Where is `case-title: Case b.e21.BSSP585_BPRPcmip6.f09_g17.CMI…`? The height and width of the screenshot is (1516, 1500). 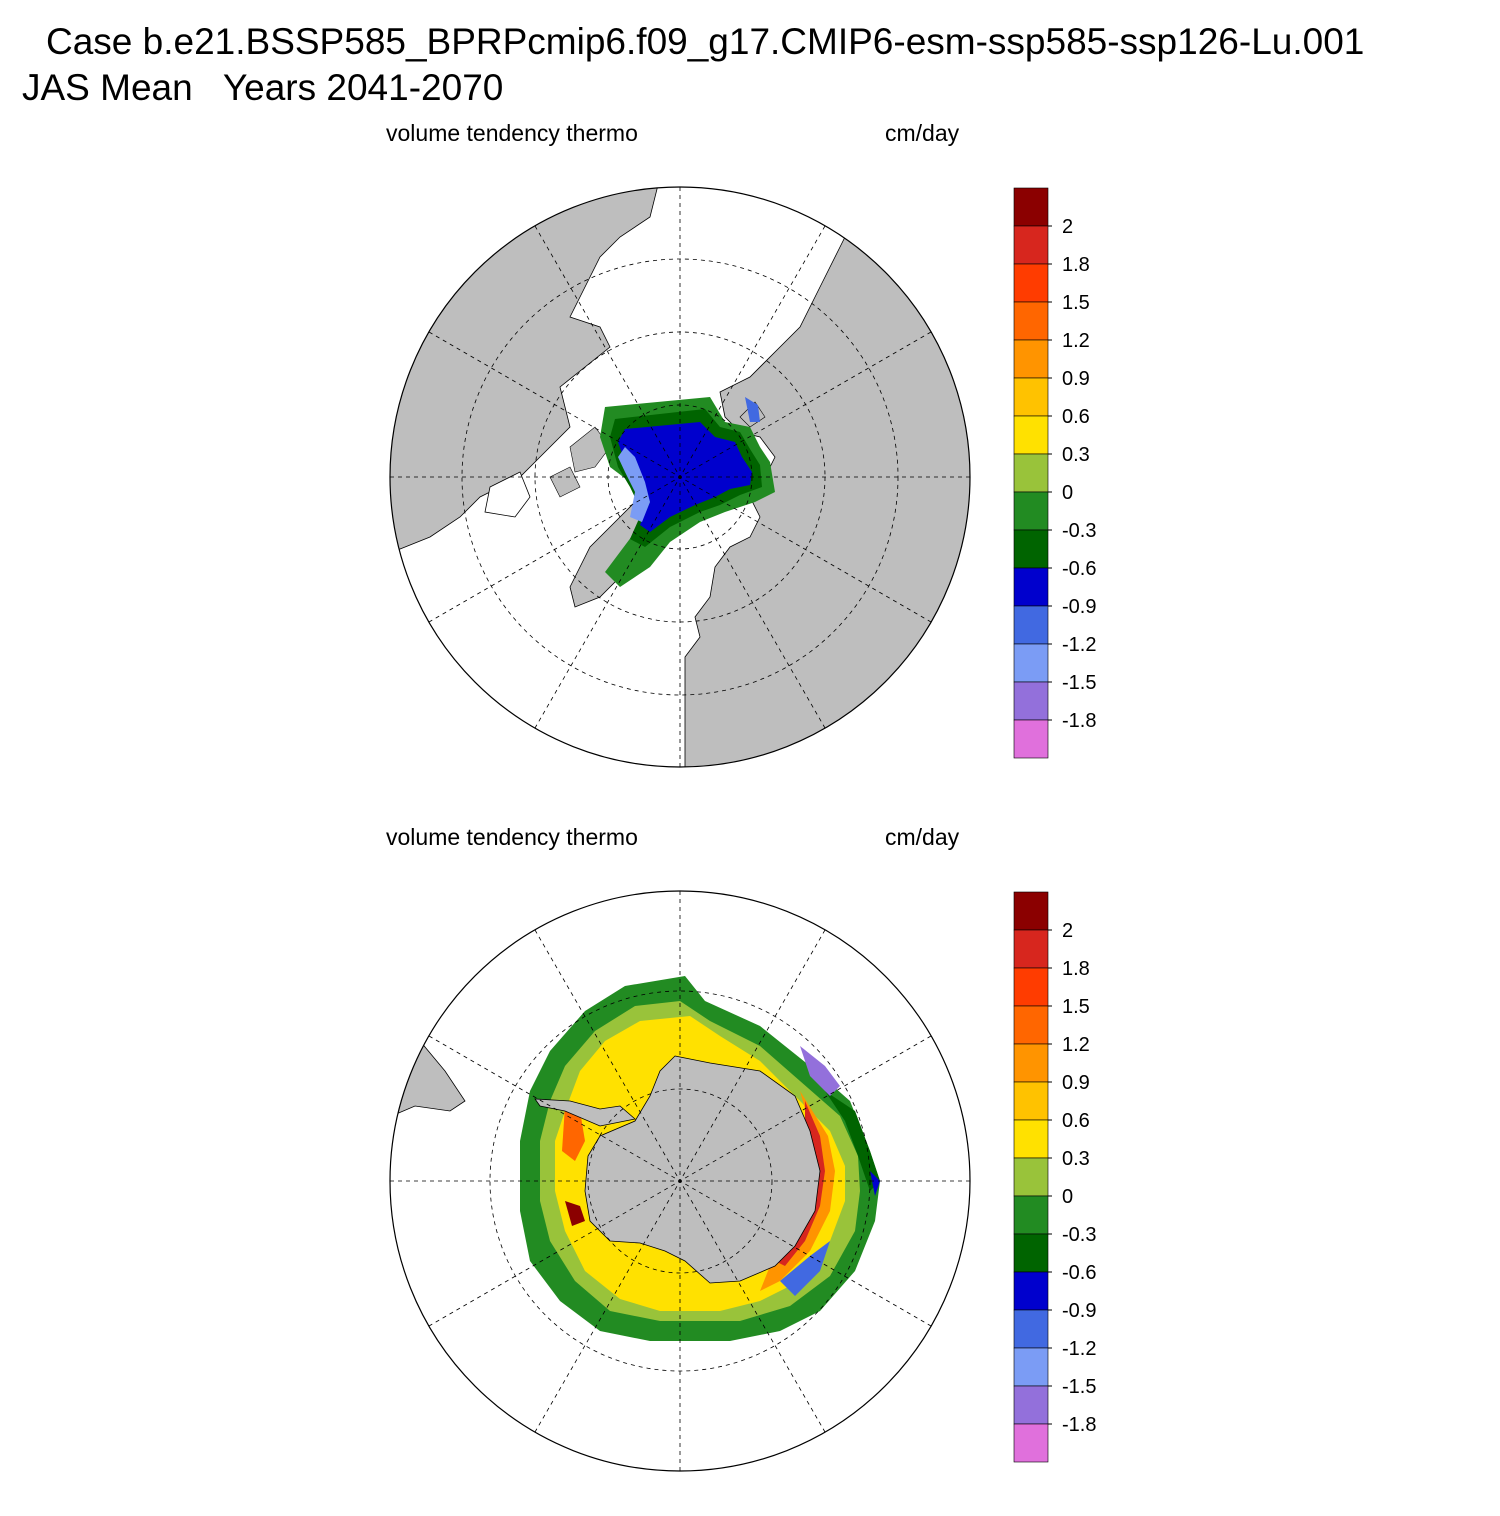 case-title: Case b.e21.BSSP585_BPRPcmip6.f09_g17.CMI… is located at coordinates (705, 41).